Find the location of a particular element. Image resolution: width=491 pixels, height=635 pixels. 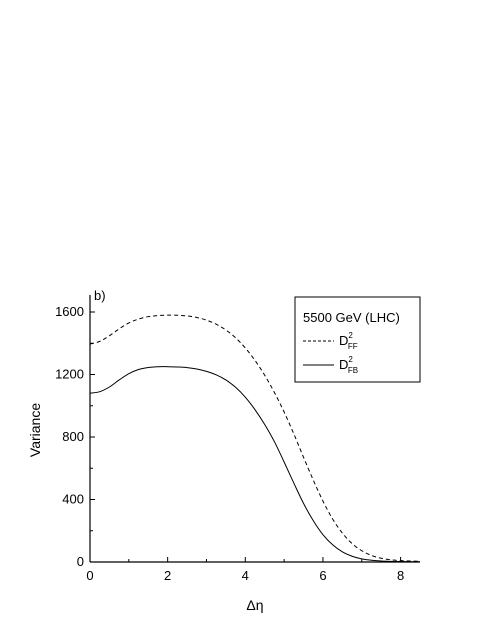

y-tick-label: 800 is located at coordinates (73, 436).